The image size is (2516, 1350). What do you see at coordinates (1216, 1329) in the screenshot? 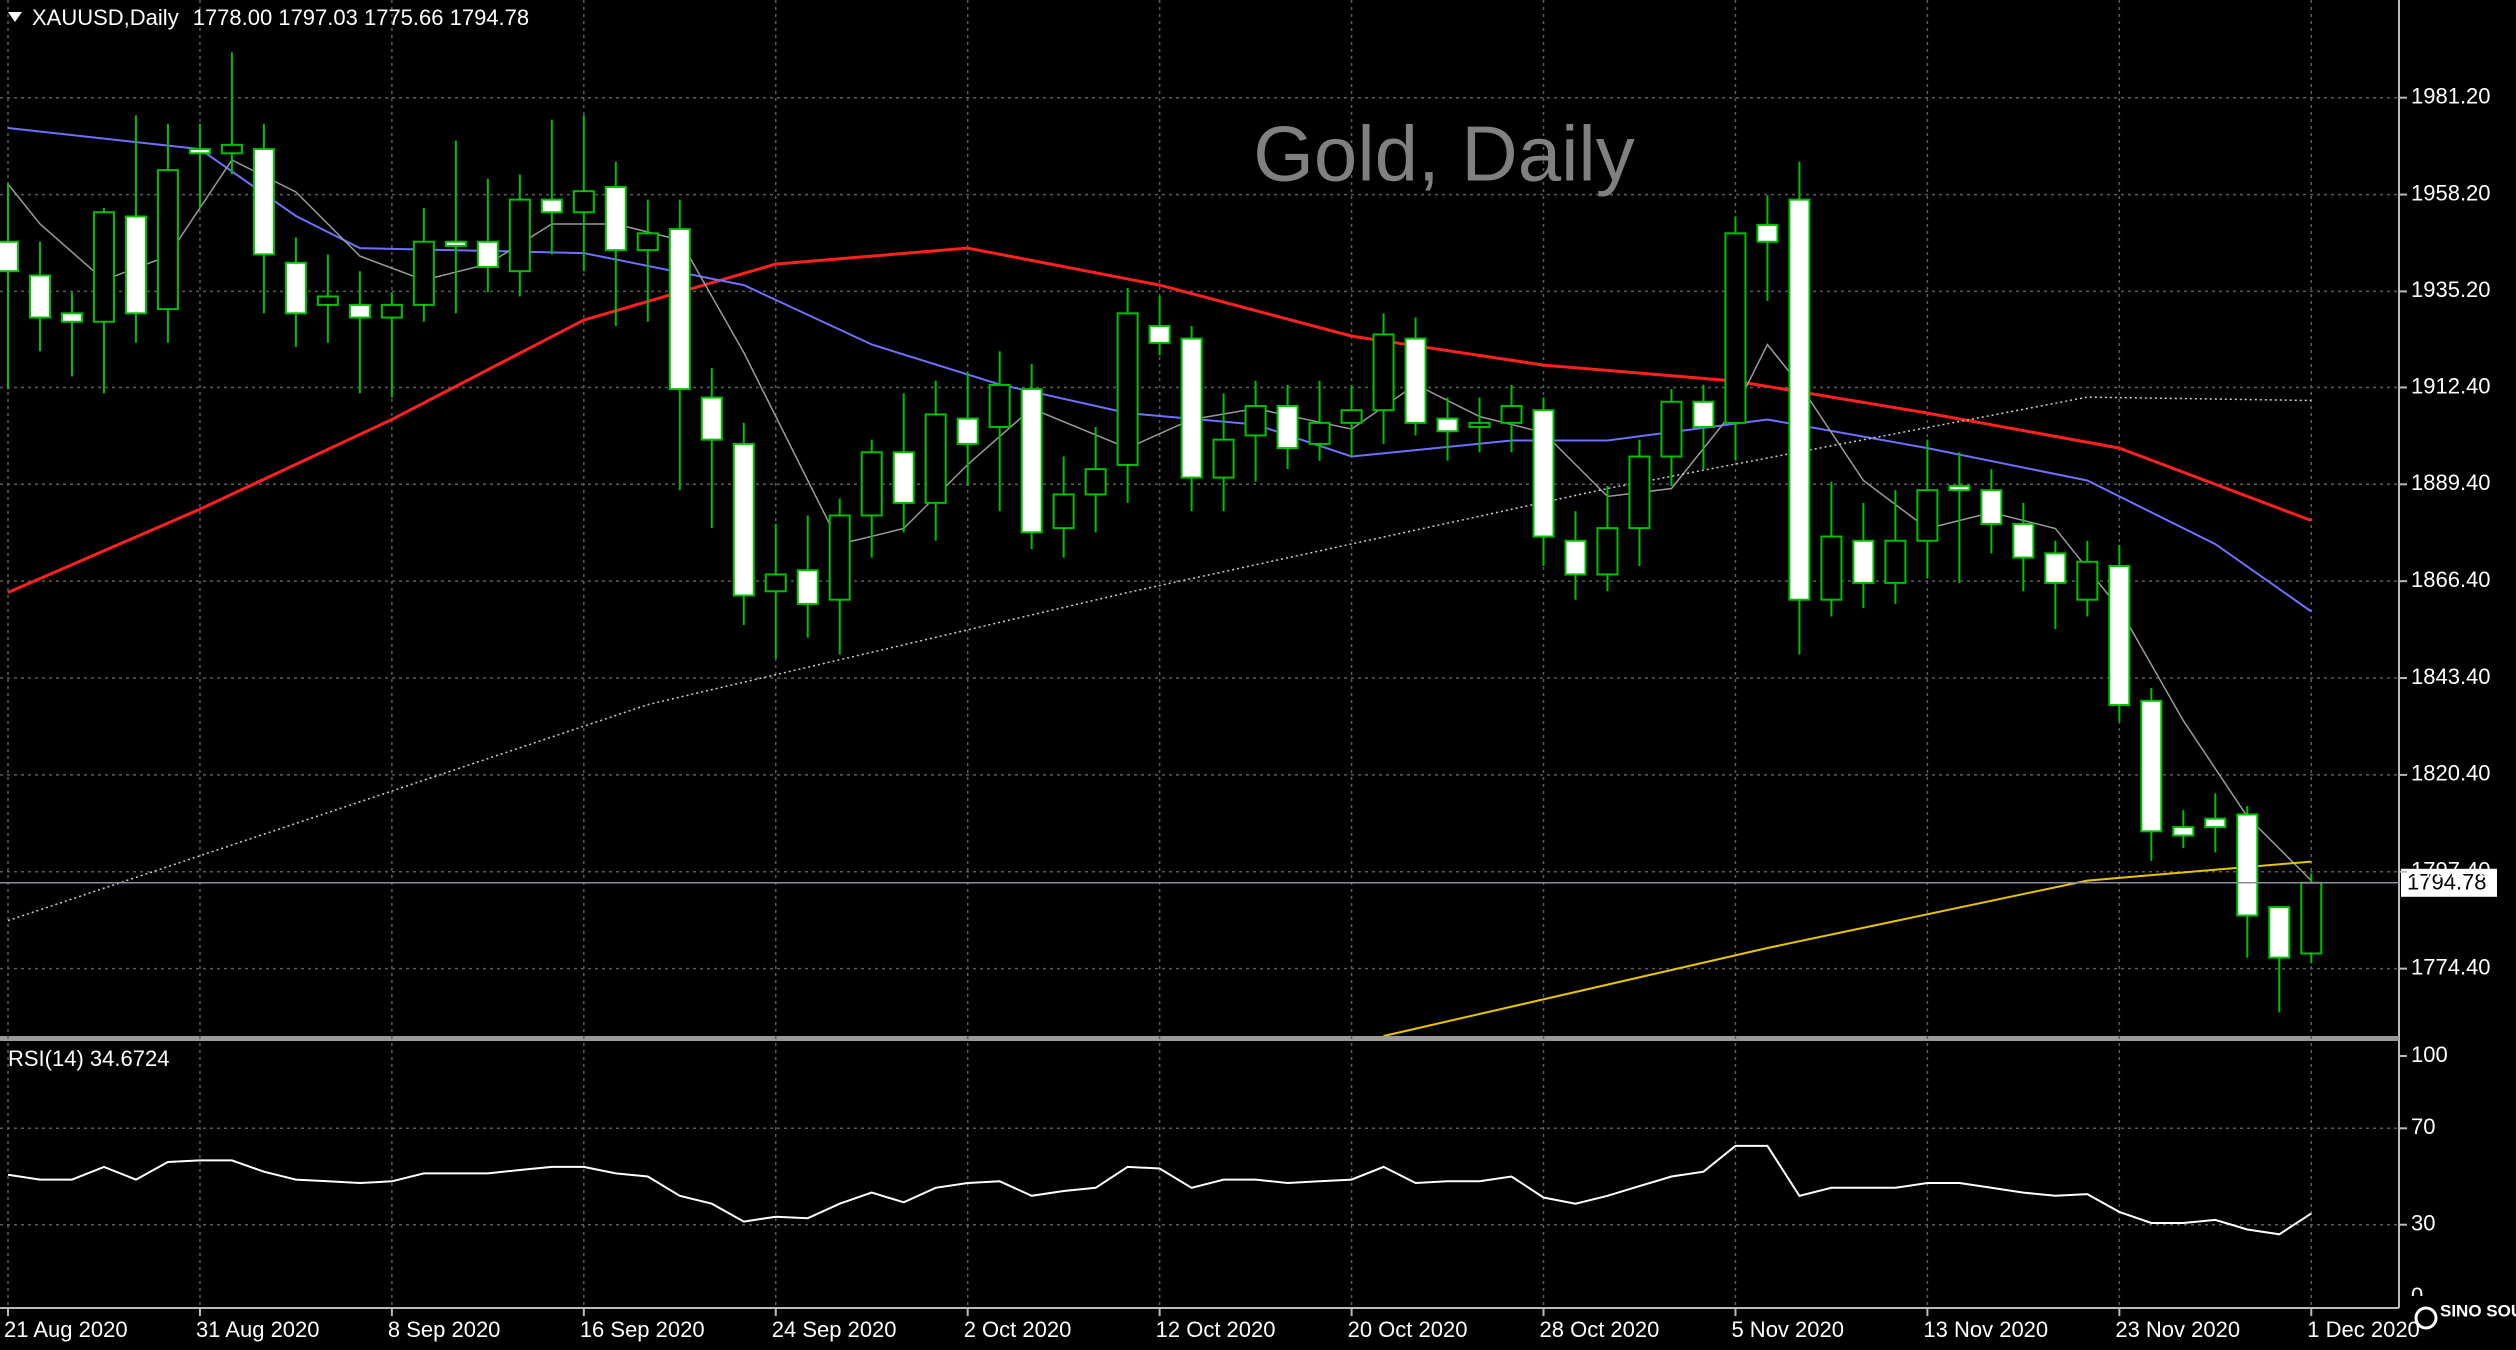
I see `x-tick-label: 12 Oct 2020` at bounding box center [1216, 1329].